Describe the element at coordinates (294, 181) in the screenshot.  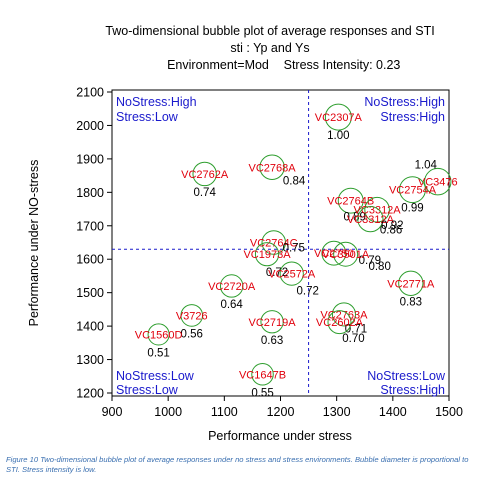
I see `bubble-sti-value: 0.84` at that location.